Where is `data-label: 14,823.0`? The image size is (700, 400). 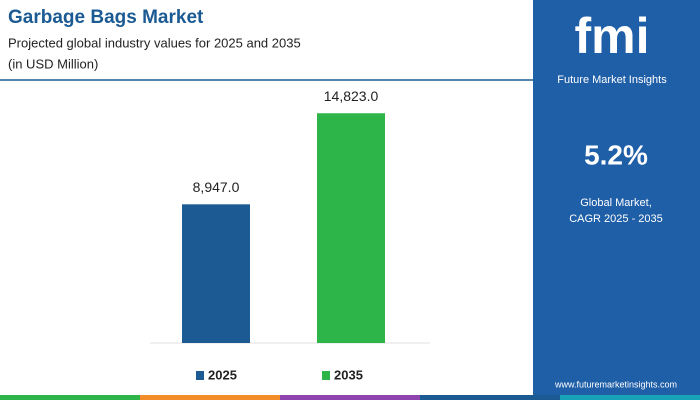
data-label: 14,823.0 is located at coordinates (351, 96).